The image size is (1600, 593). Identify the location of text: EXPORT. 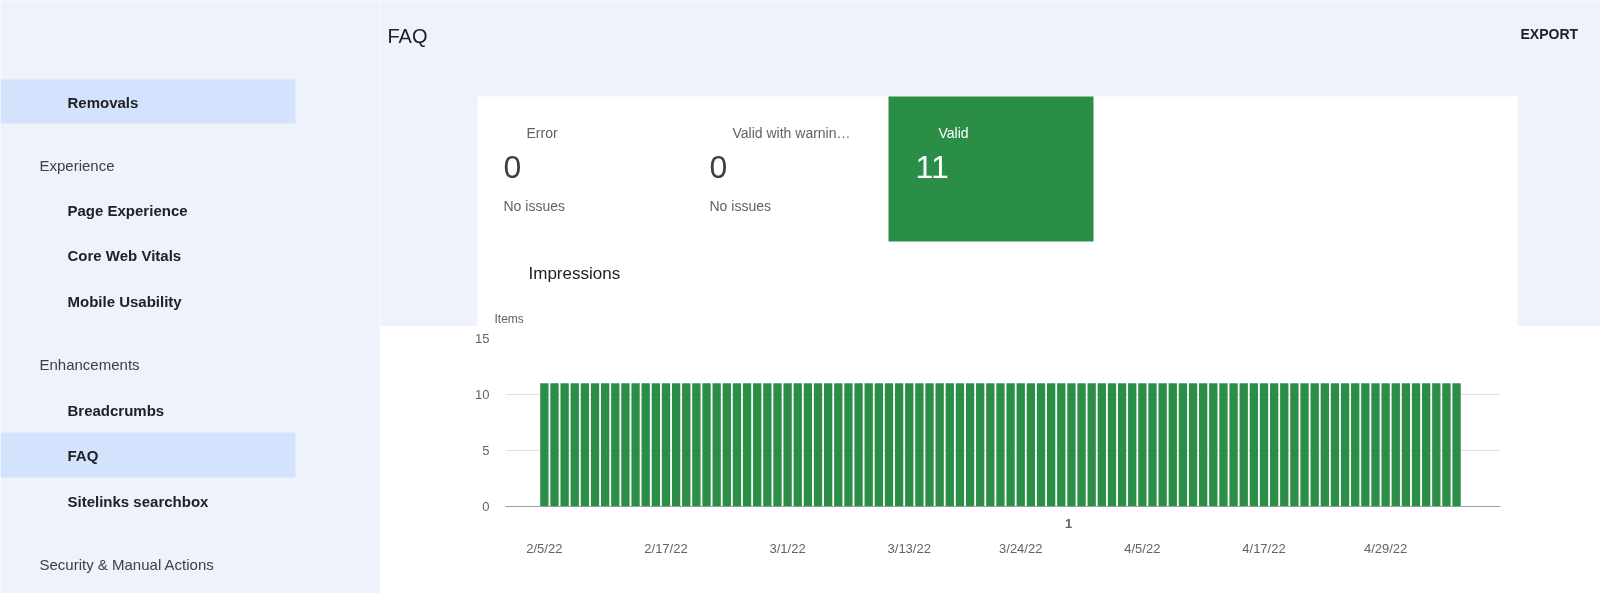
(1549, 33).